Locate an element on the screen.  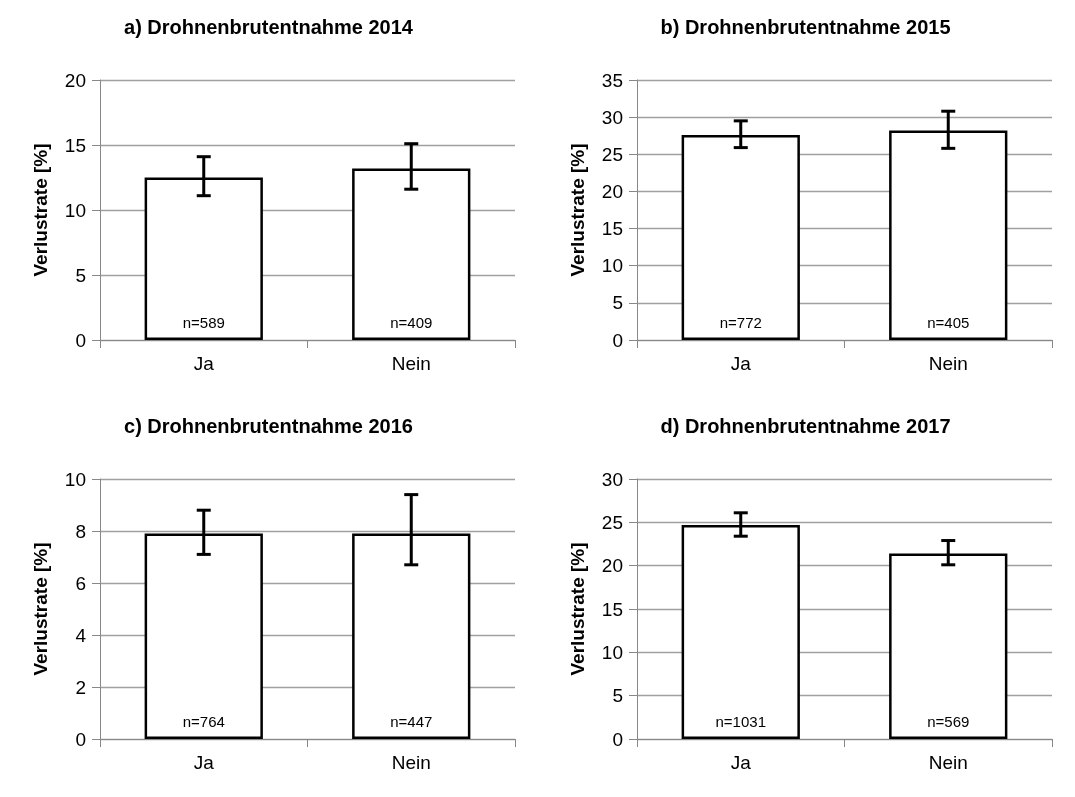
y-tick-label: 4 is located at coordinates (81, 634).